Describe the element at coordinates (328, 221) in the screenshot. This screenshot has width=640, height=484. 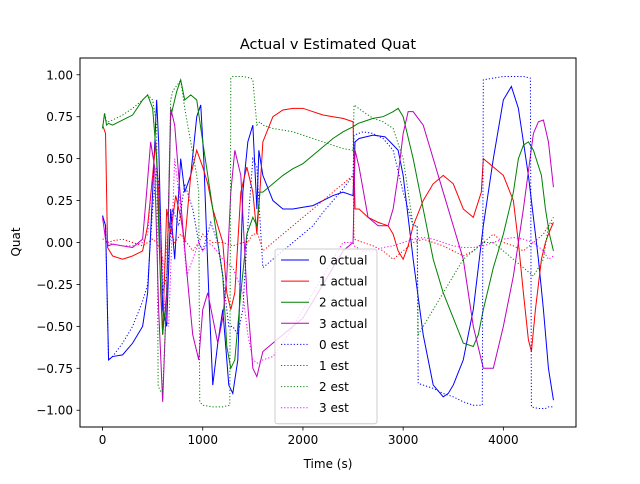
I see `series-line-1-est` at that location.